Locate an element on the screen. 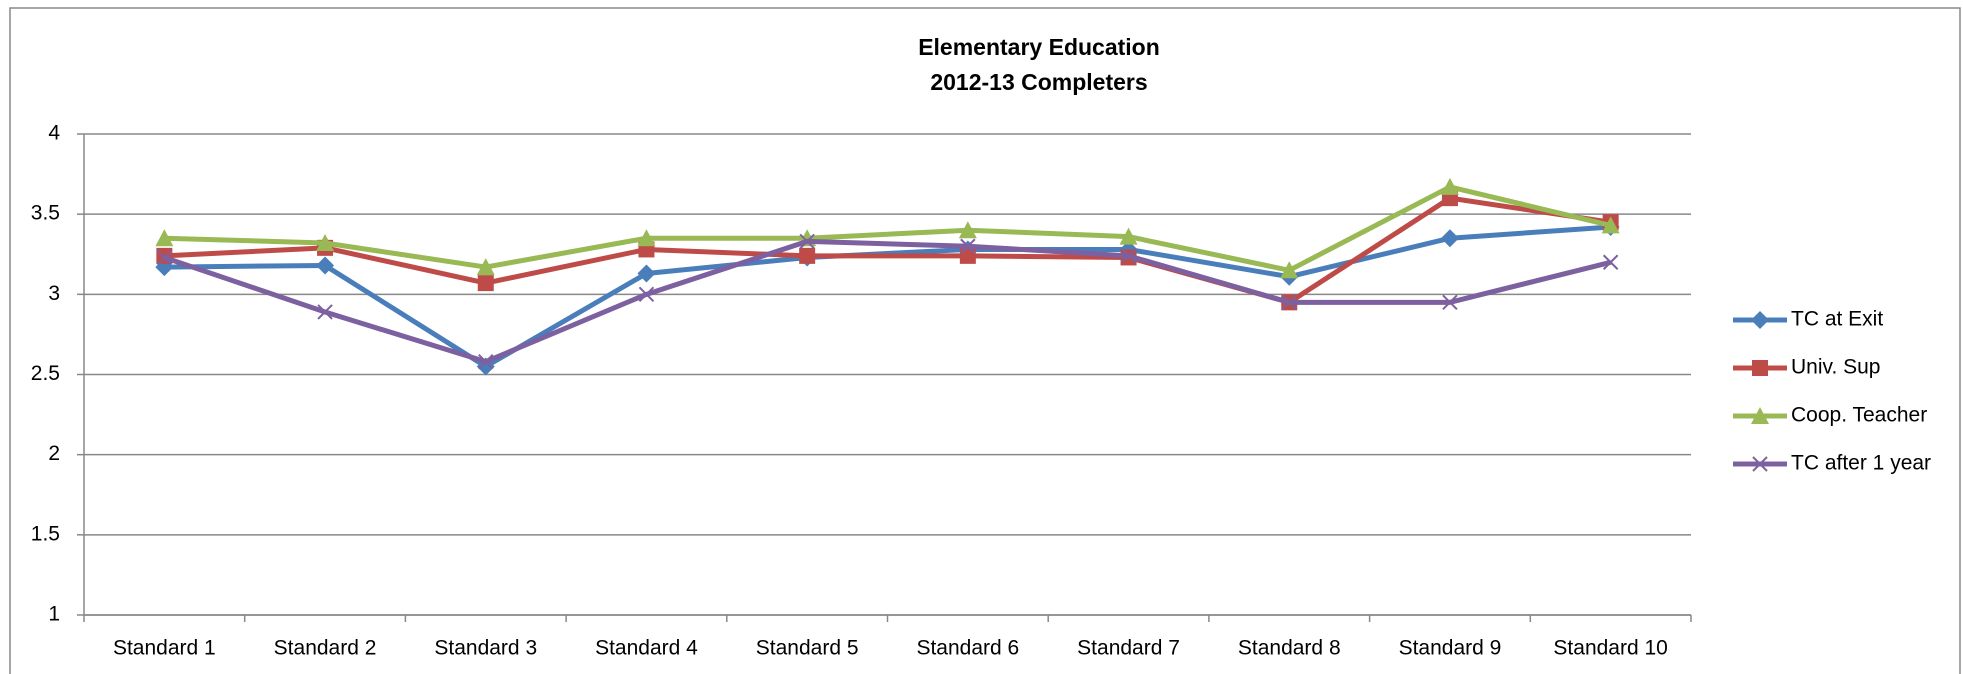  y-tick-label: 1 is located at coordinates (54, 614).